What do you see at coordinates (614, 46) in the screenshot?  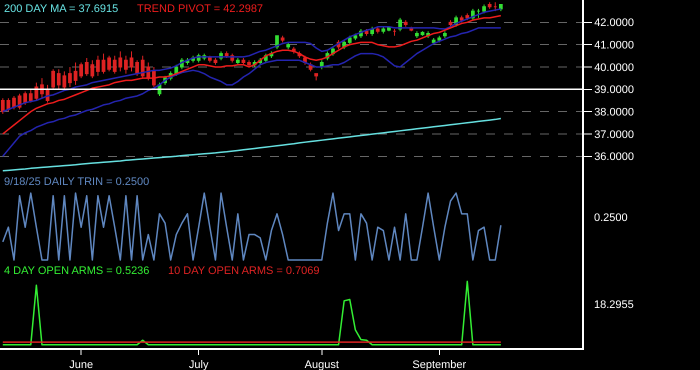 I see `y-tick-label: 41.0000` at bounding box center [614, 46].